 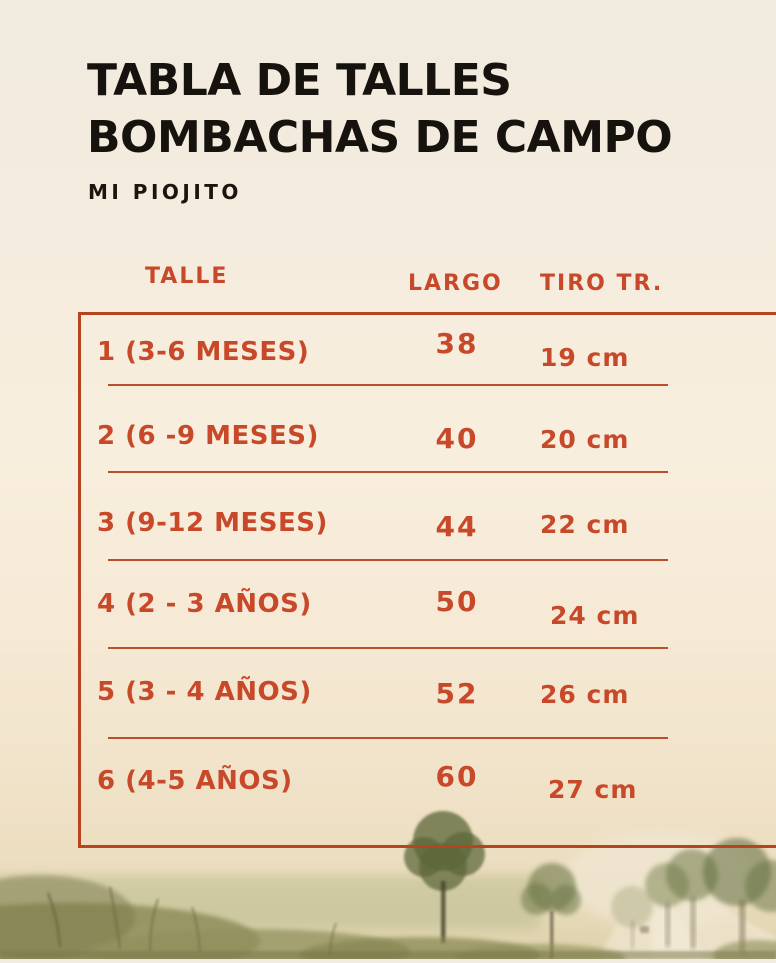 I want to click on cell-tiro: 24 cm, so click(x=595, y=615).